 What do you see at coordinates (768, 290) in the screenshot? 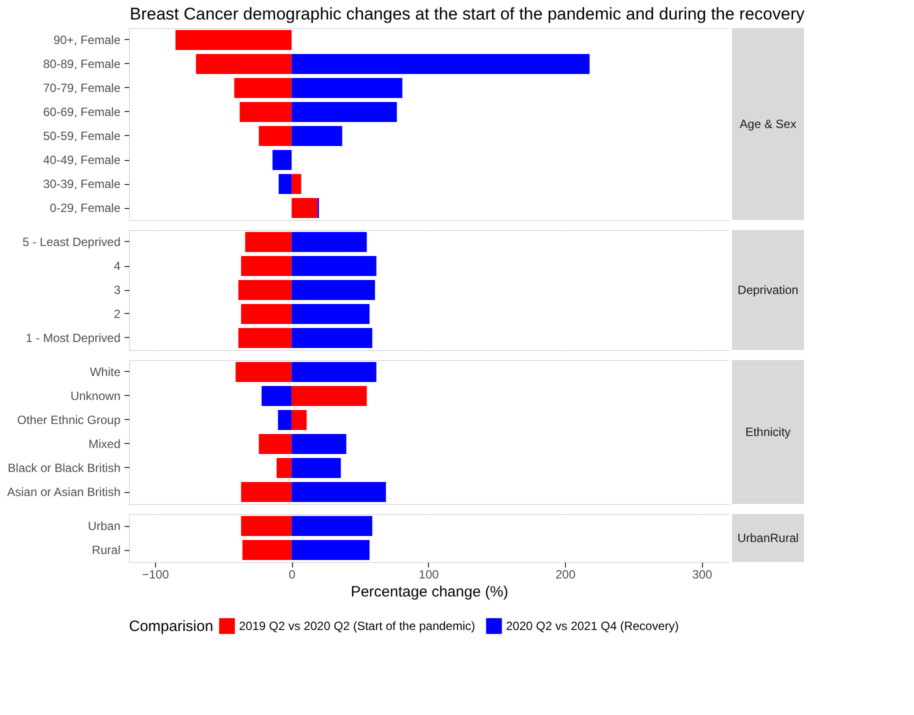
I see `text: Deprivation` at bounding box center [768, 290].